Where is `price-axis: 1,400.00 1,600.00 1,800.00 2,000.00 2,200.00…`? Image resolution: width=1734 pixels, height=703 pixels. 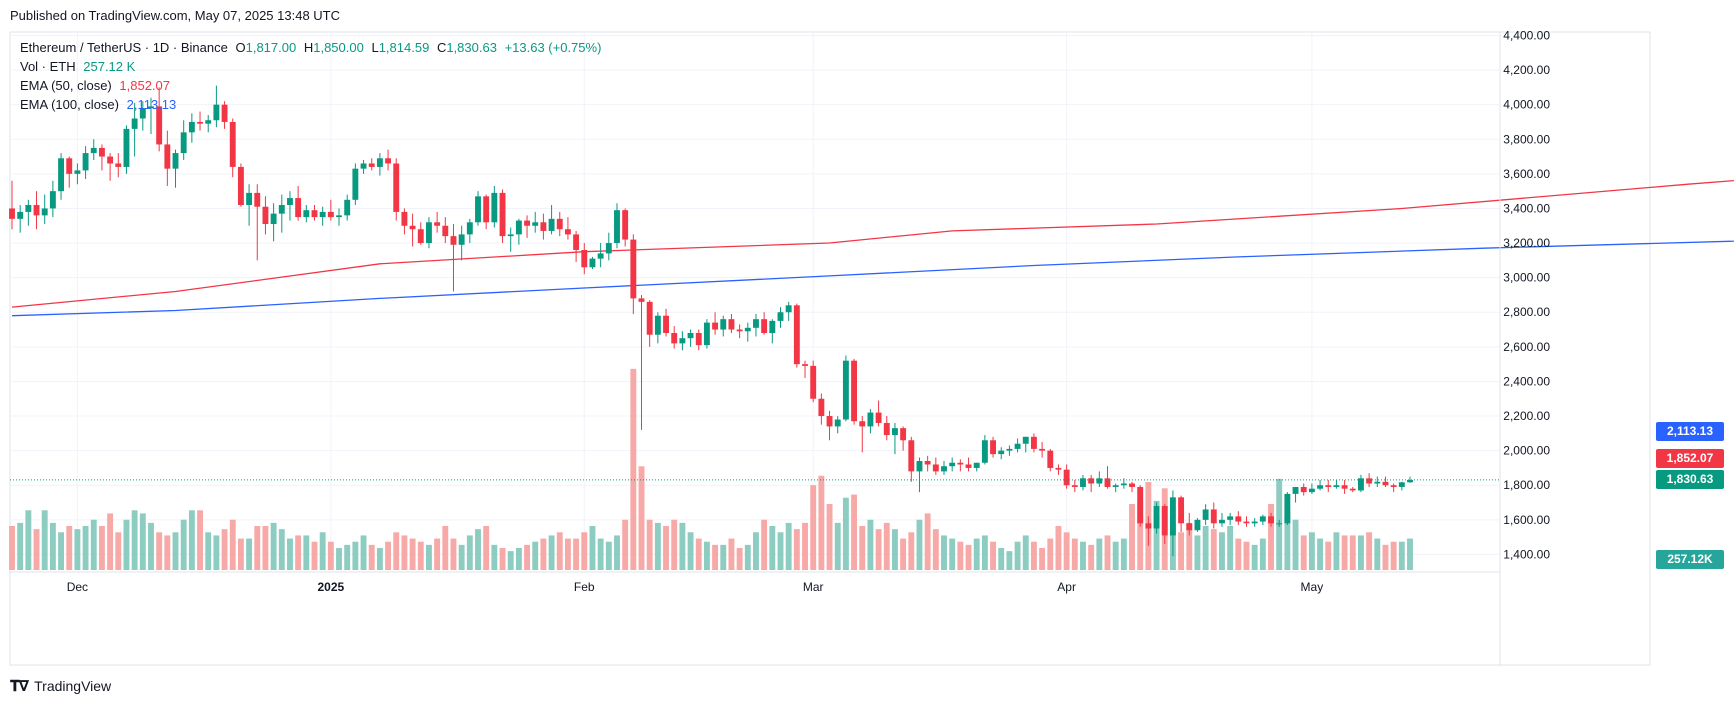
price-axis: 1,400.00 1,600.00 1,800.00 2,000.00 2,200.00… is located at coordinates (1524, 346).